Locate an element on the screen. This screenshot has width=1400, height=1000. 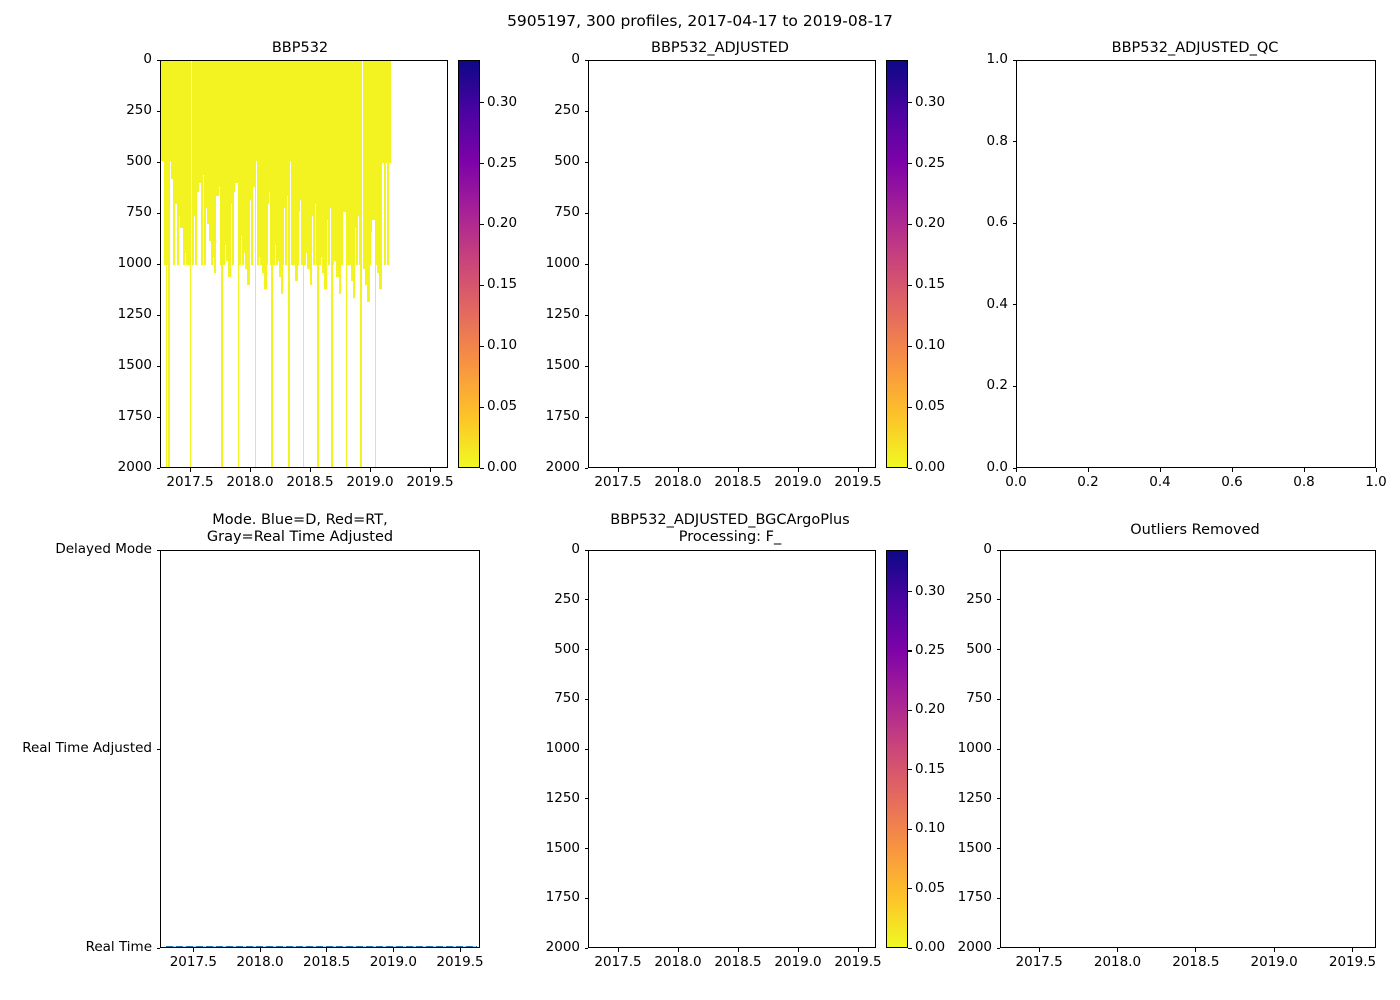
colorbar-tick-label: 0.10 is located at coordinates (930, 828).